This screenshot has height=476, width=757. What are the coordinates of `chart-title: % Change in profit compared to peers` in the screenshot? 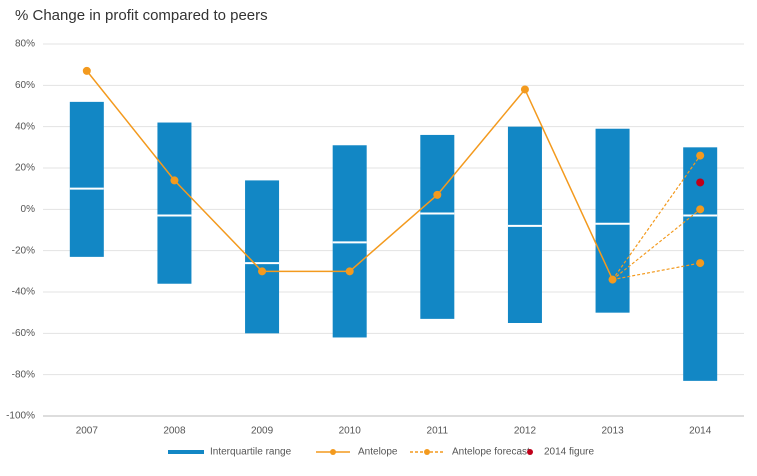 It's located at (141, 15).